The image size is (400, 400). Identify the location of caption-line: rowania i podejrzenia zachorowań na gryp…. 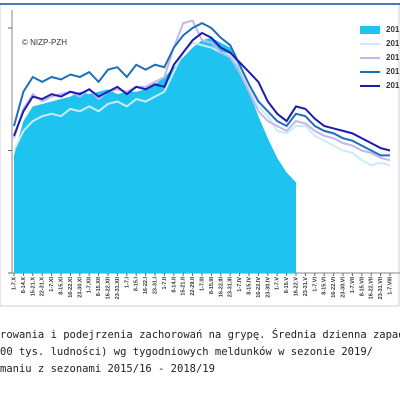
(200, 334).